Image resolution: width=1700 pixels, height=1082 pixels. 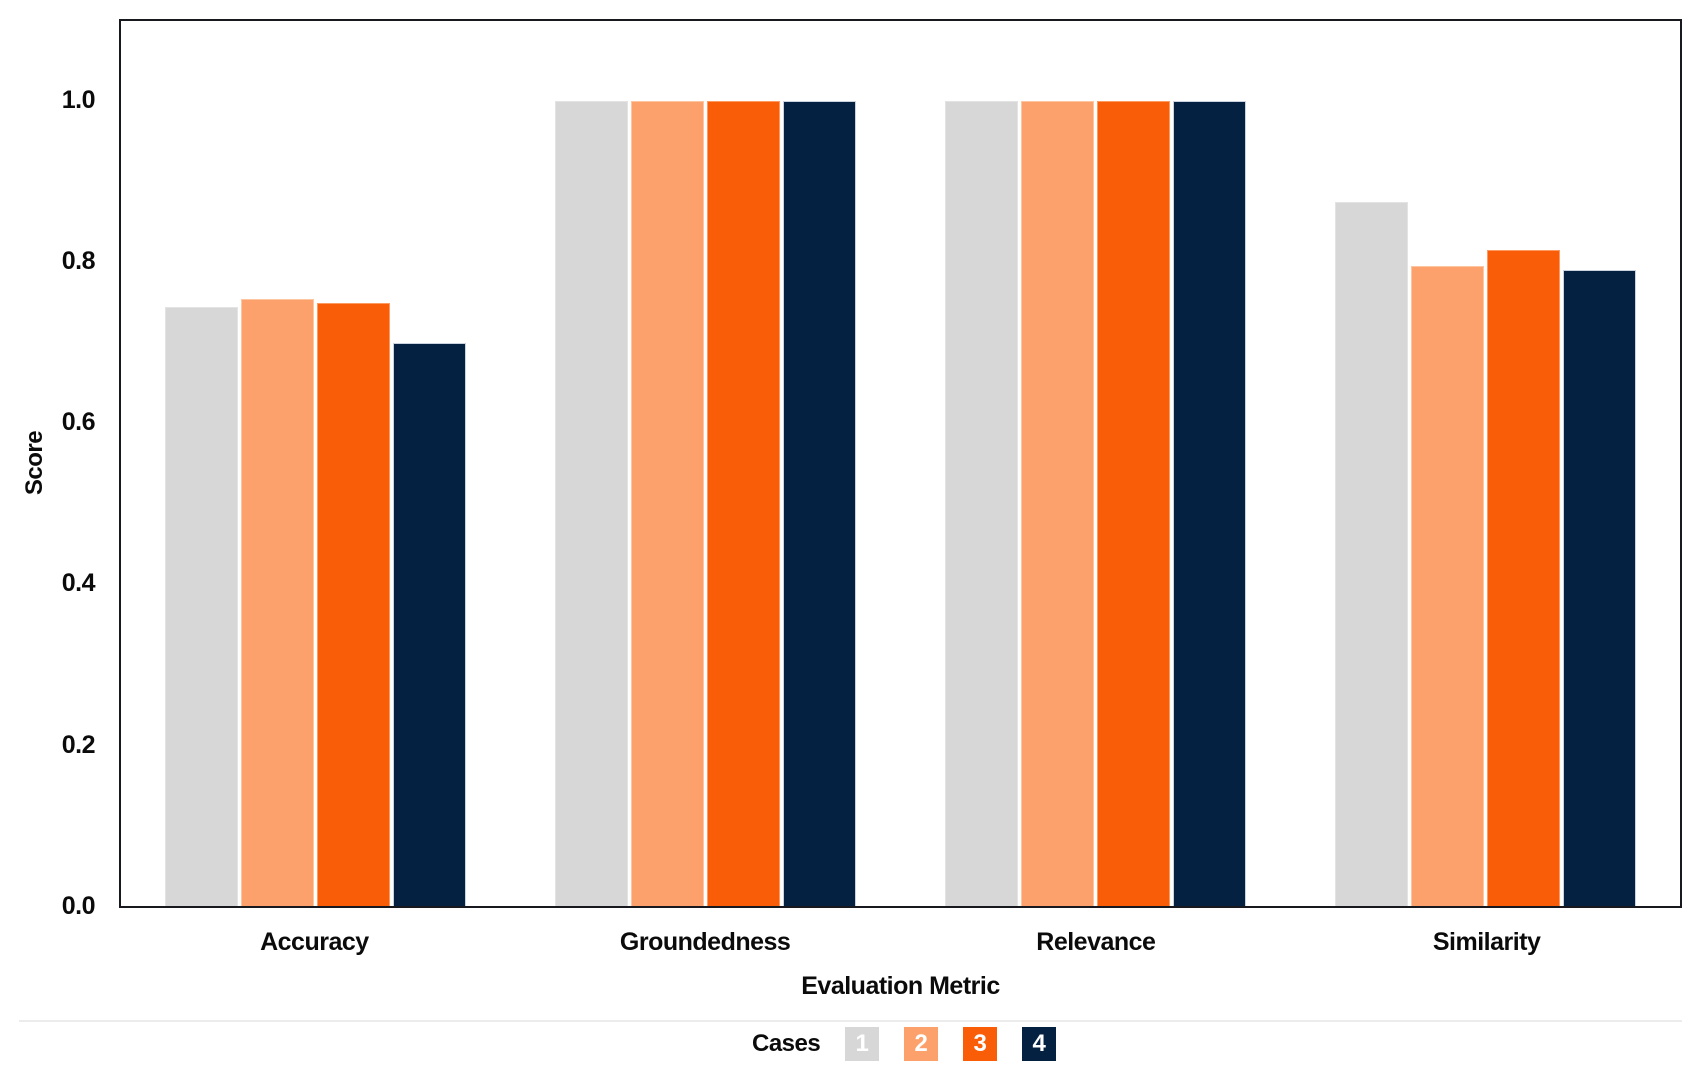 What do you see at coordinates (744, 503) in the screenshot?
I see `bar-case3-groundedness` at bounding box center [744, 503].